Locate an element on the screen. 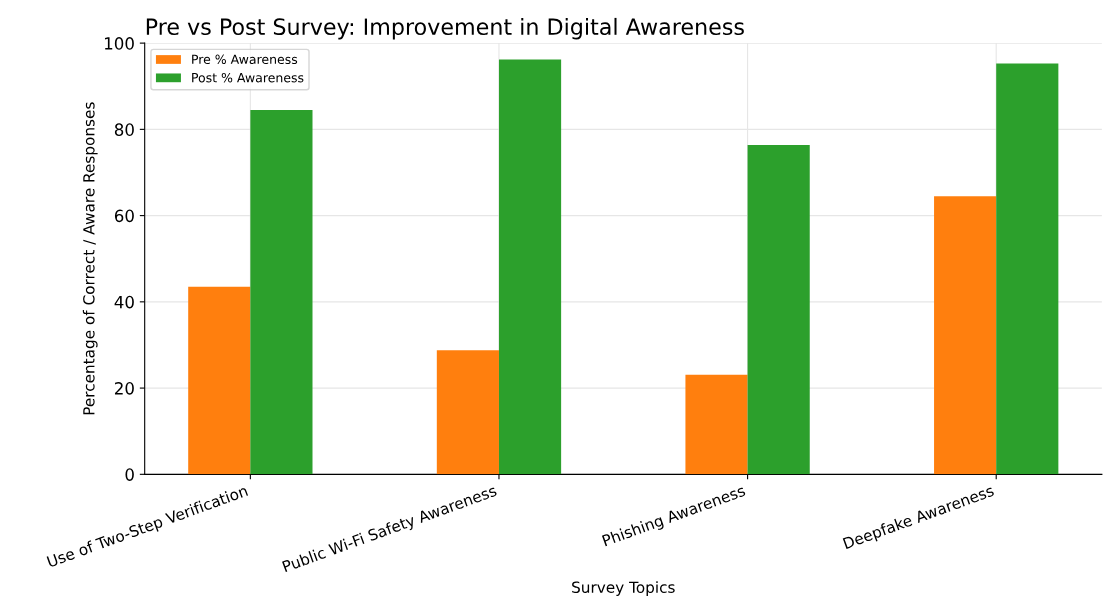 Image resolution: width=1113 pixels, height=616 pixels. x-axis-title: Survey Topics is located at coordinates (623, 588).